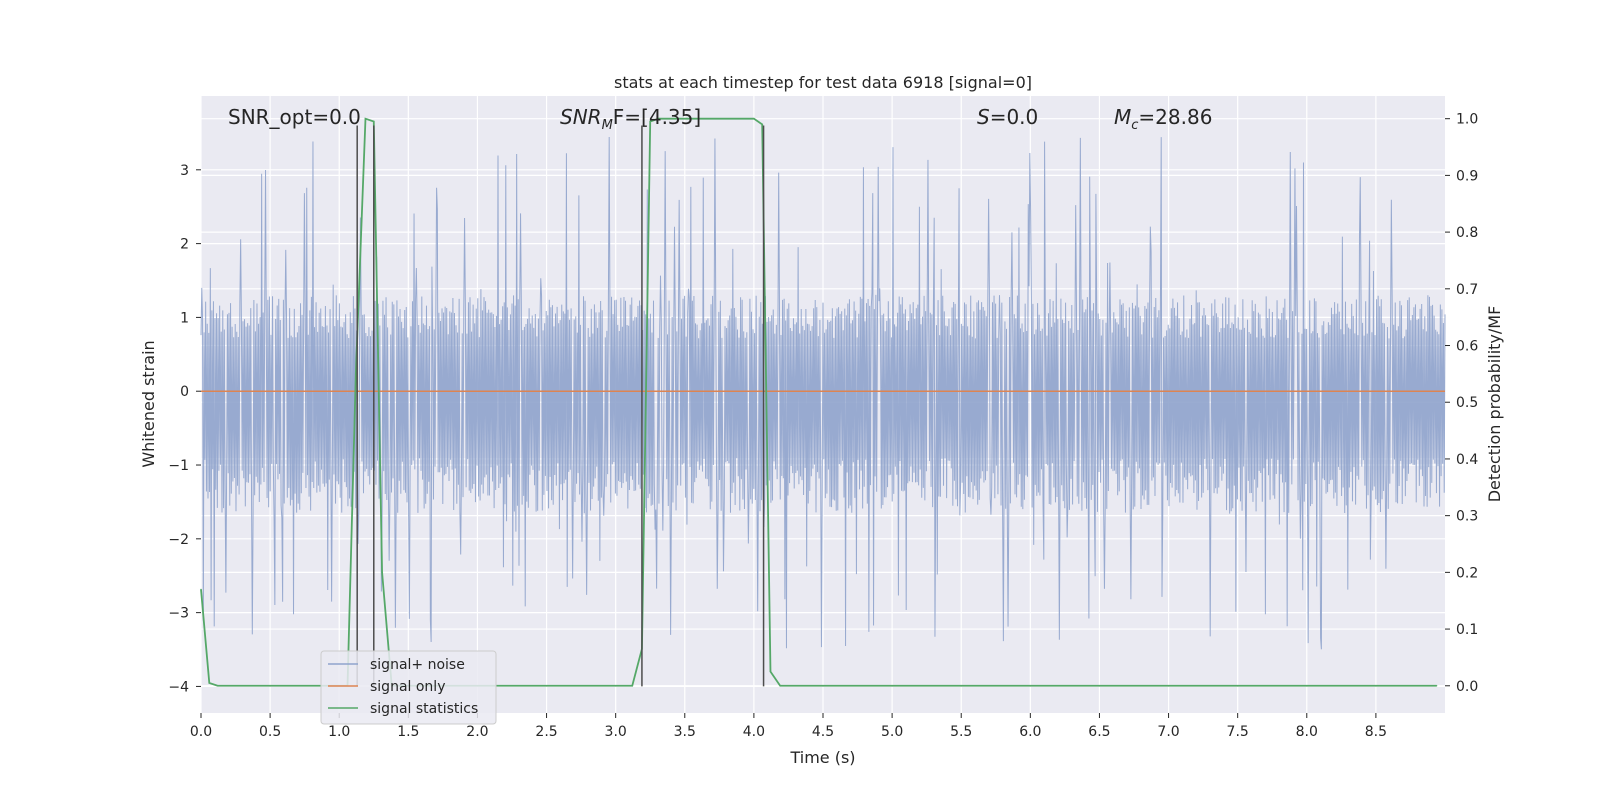 The image size is (1600, 800). Describe the element at coordinates (178, 614) in the screenshot. I see `y-tick-label-left: −3` at that location.